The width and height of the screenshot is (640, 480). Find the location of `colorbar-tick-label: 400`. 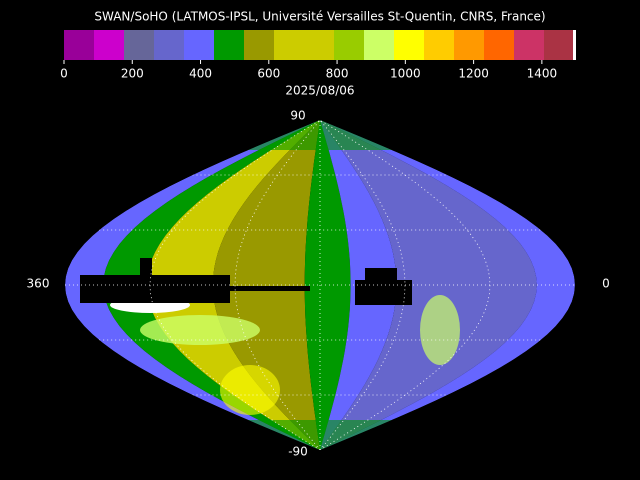

colorbar-tick-label: 400 is located at coordinates (200, 74).